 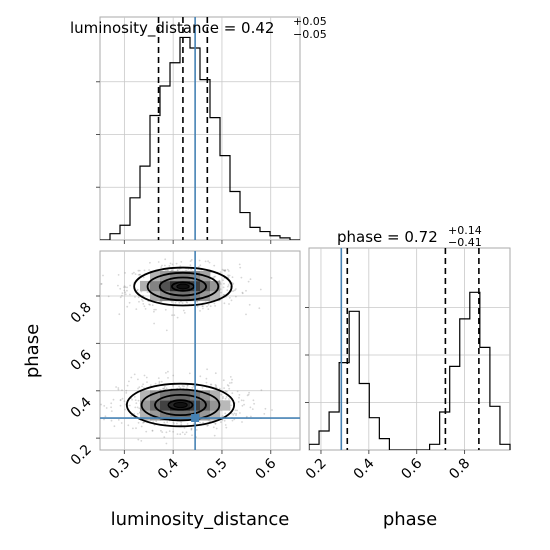 I want to click on panel-title-main: phase = 0.72, so click(x=387, y=237).